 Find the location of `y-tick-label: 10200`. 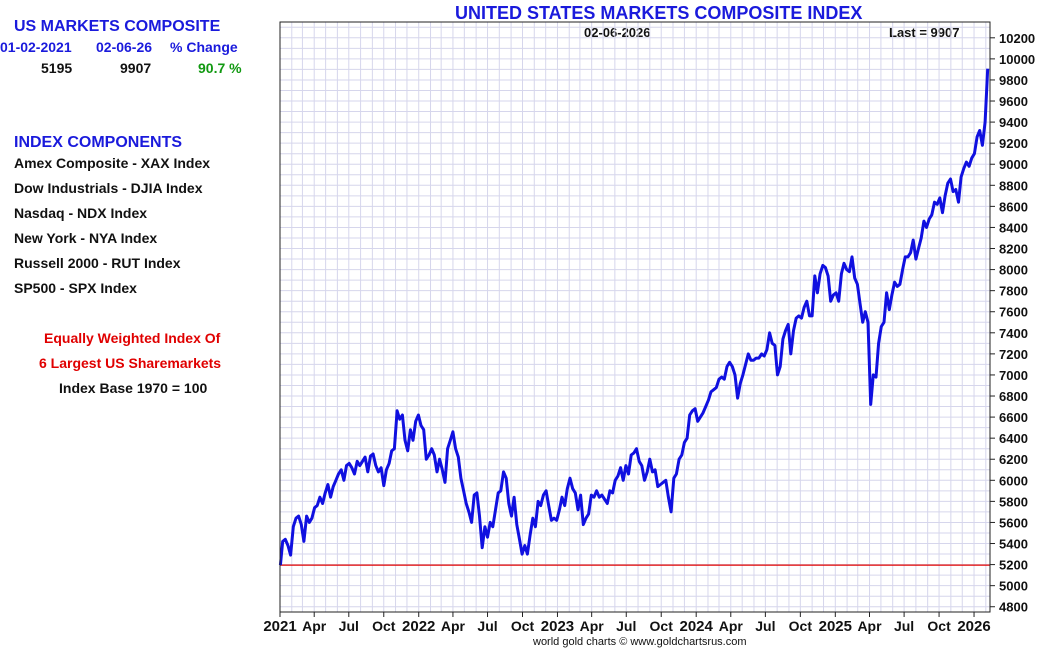

y-tick-label: 10200 is located at coordinates (1017, 38).